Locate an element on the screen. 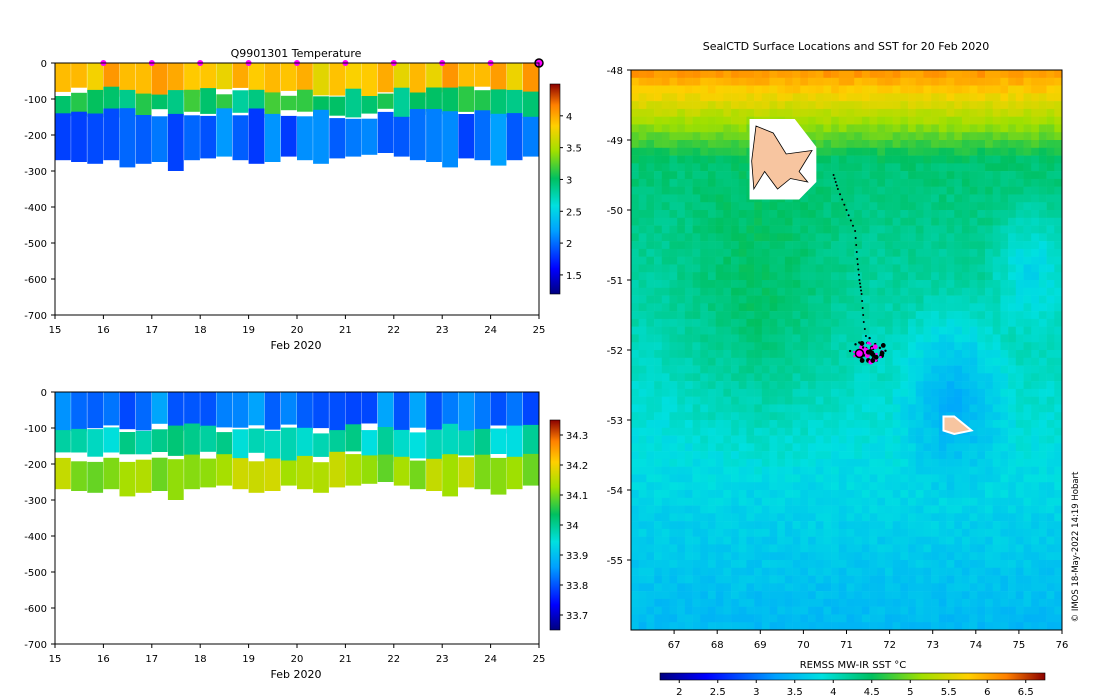 This screenshot has height=700, width=1100. y-tick-label: 0 is located at coordinates (44, 64).